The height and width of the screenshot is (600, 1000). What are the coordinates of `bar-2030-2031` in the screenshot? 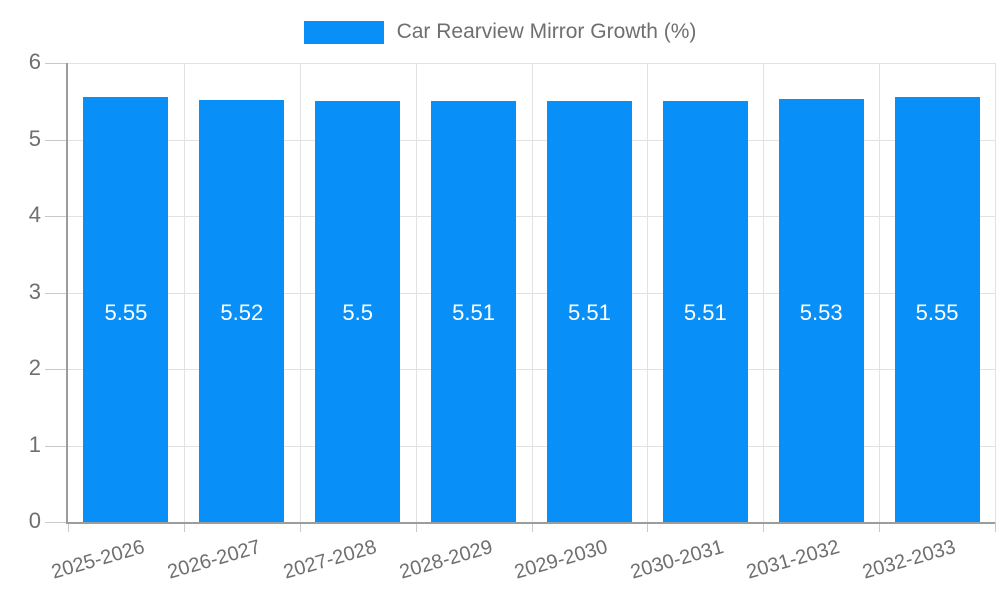 It's located at (705, 311).